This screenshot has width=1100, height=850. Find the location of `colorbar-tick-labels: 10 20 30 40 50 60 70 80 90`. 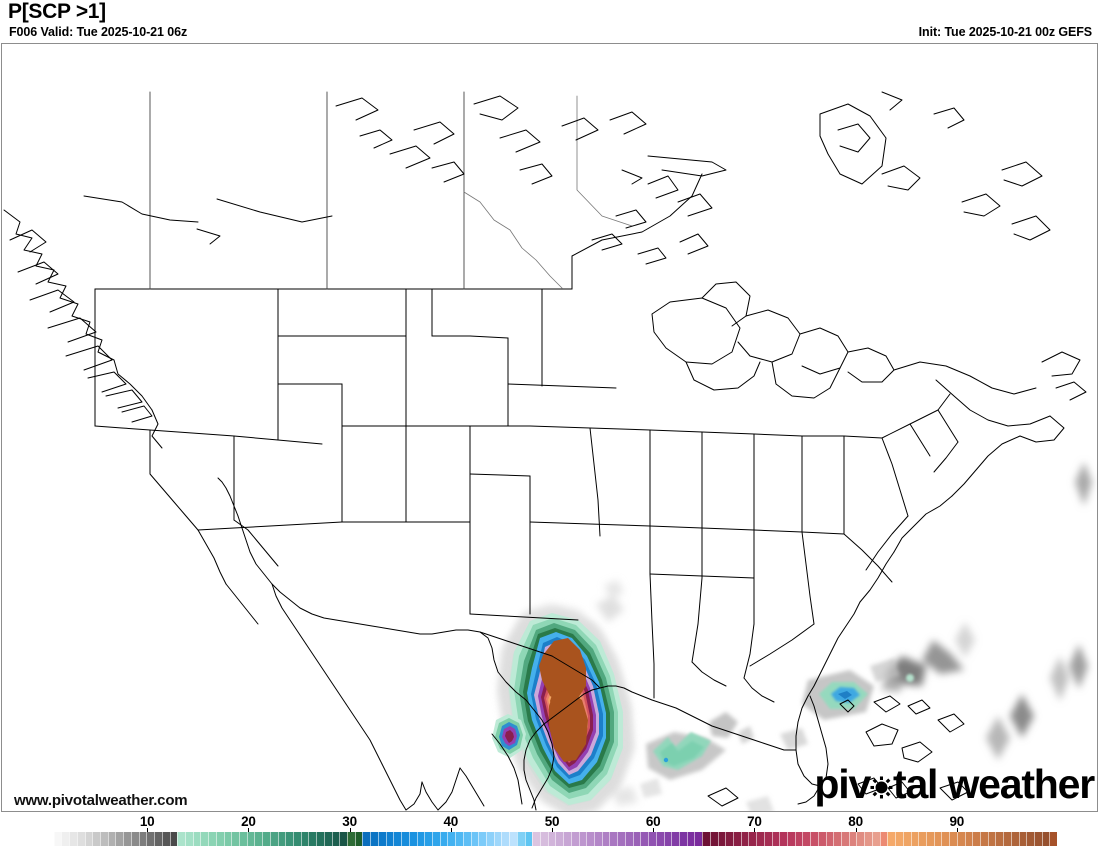

colorbar-tick-labels: 10 20 30 40 50 60 70 80 90 is located at coordinates (550, 822).